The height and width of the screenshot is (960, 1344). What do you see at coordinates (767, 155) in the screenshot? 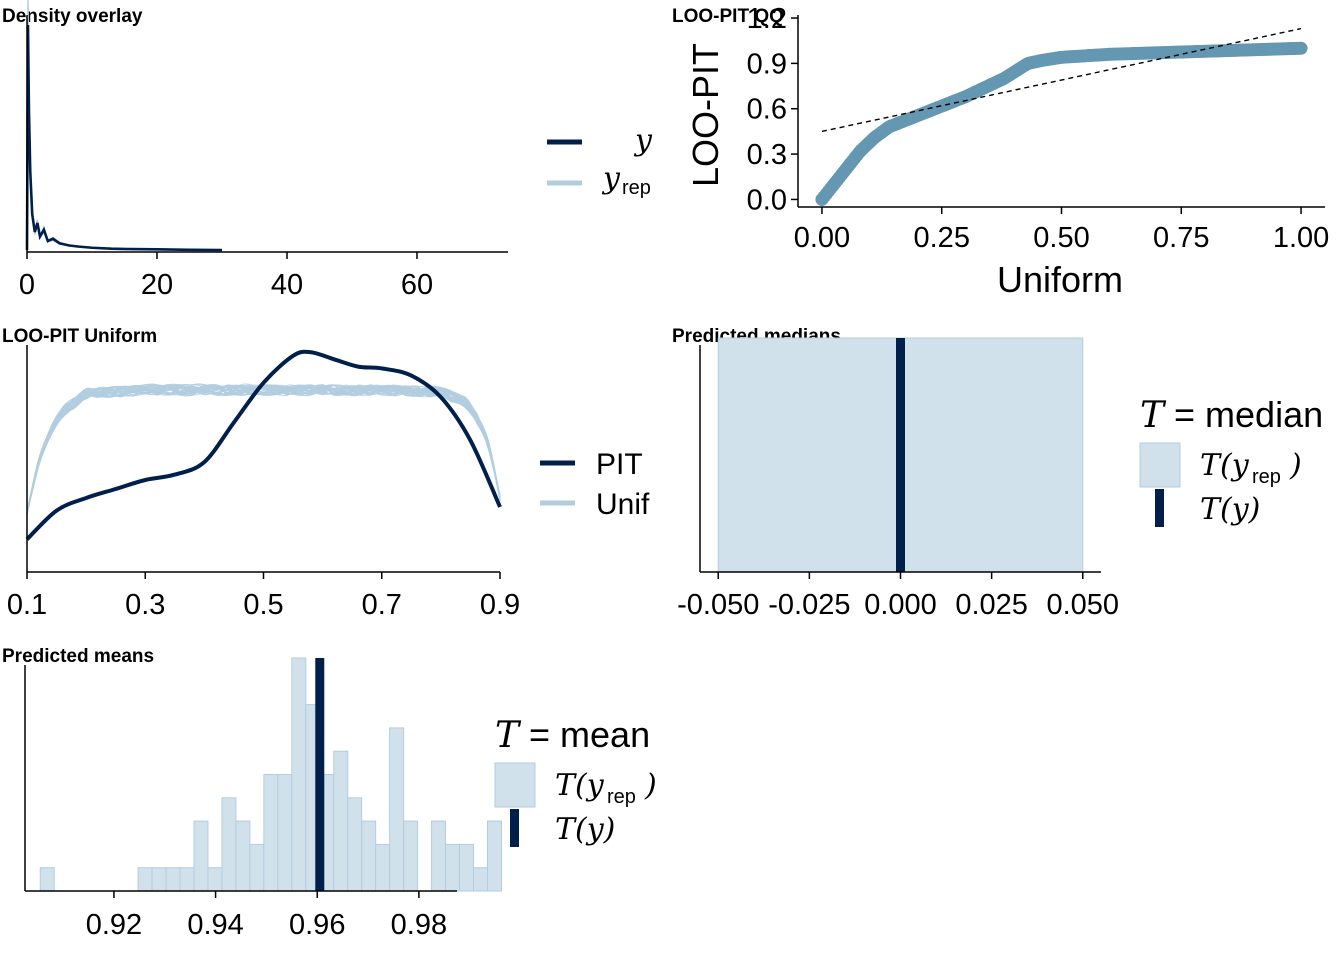
I see `qq-y-tick-label: 0.3` at bounding box center [767, 155].